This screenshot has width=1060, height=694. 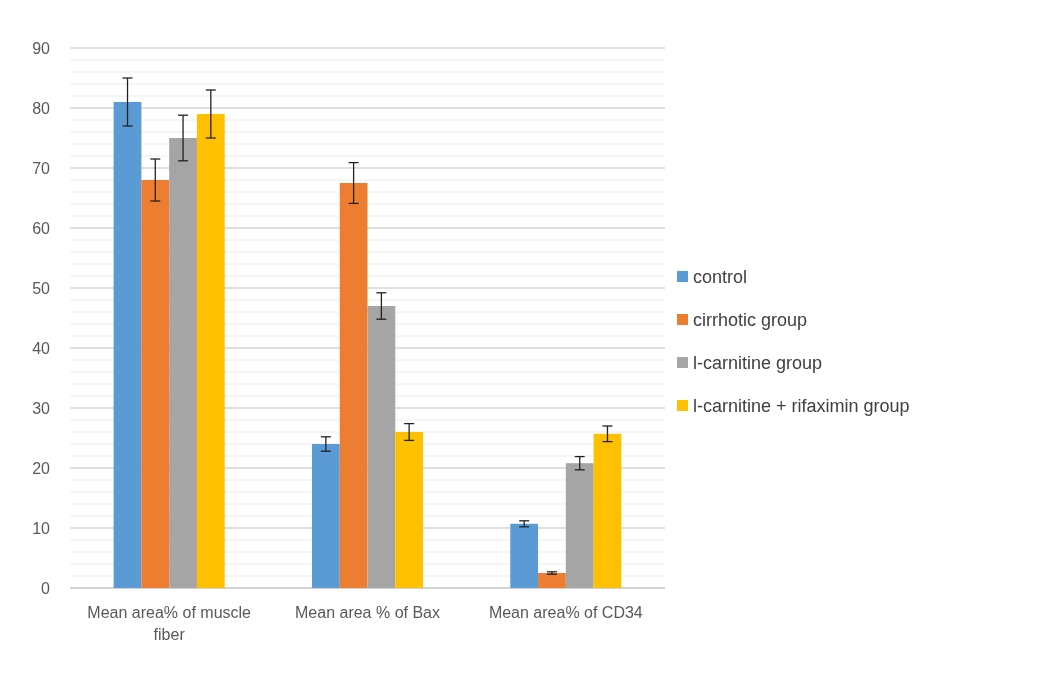 What do you see at coordinates (41, 408) in the screenshot?
I see `y-tick-label: 30` at bounding box center [41, 408].